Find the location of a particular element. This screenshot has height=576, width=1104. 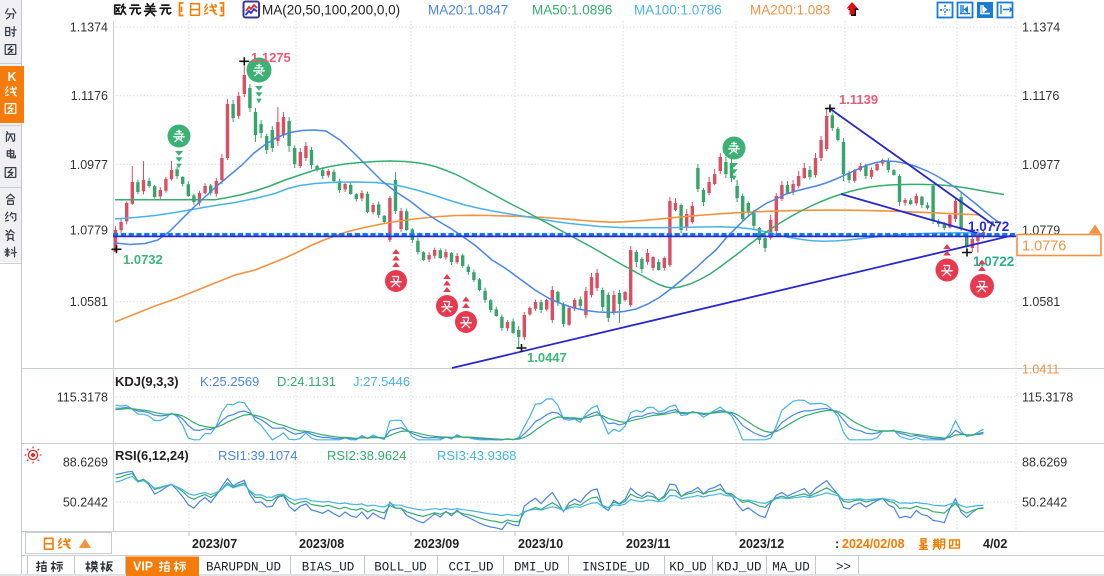

svg-text: RSI1:39.1074 is located at coordinates (258, 455).